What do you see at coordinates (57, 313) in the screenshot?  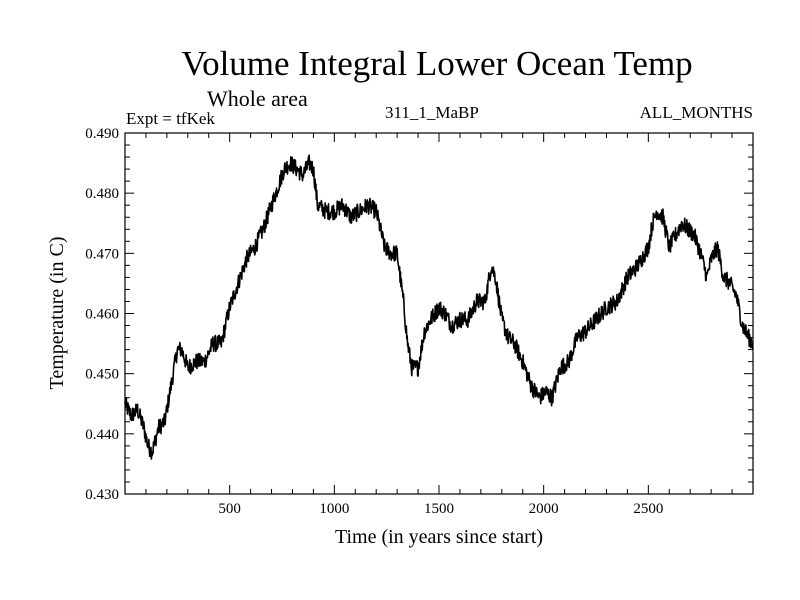 I see `y-axis-label: Temperature (in C)` at bounding box center [57, 313].